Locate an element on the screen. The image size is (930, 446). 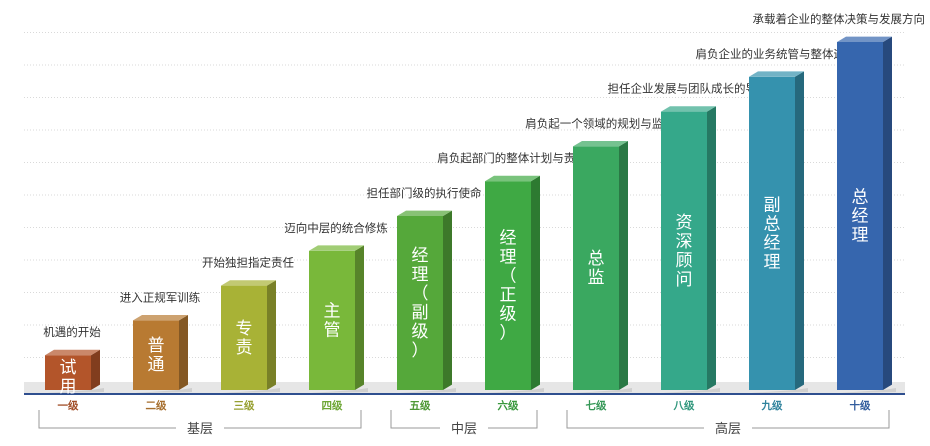
level-label: 十级 is located at coordinates (860, 405).